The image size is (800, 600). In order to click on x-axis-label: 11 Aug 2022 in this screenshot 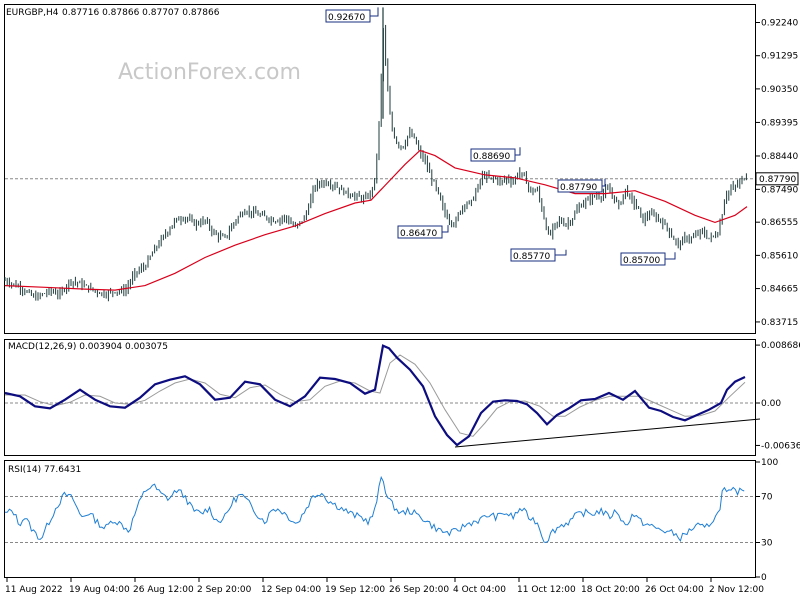, I will do `click(34, 590)`.